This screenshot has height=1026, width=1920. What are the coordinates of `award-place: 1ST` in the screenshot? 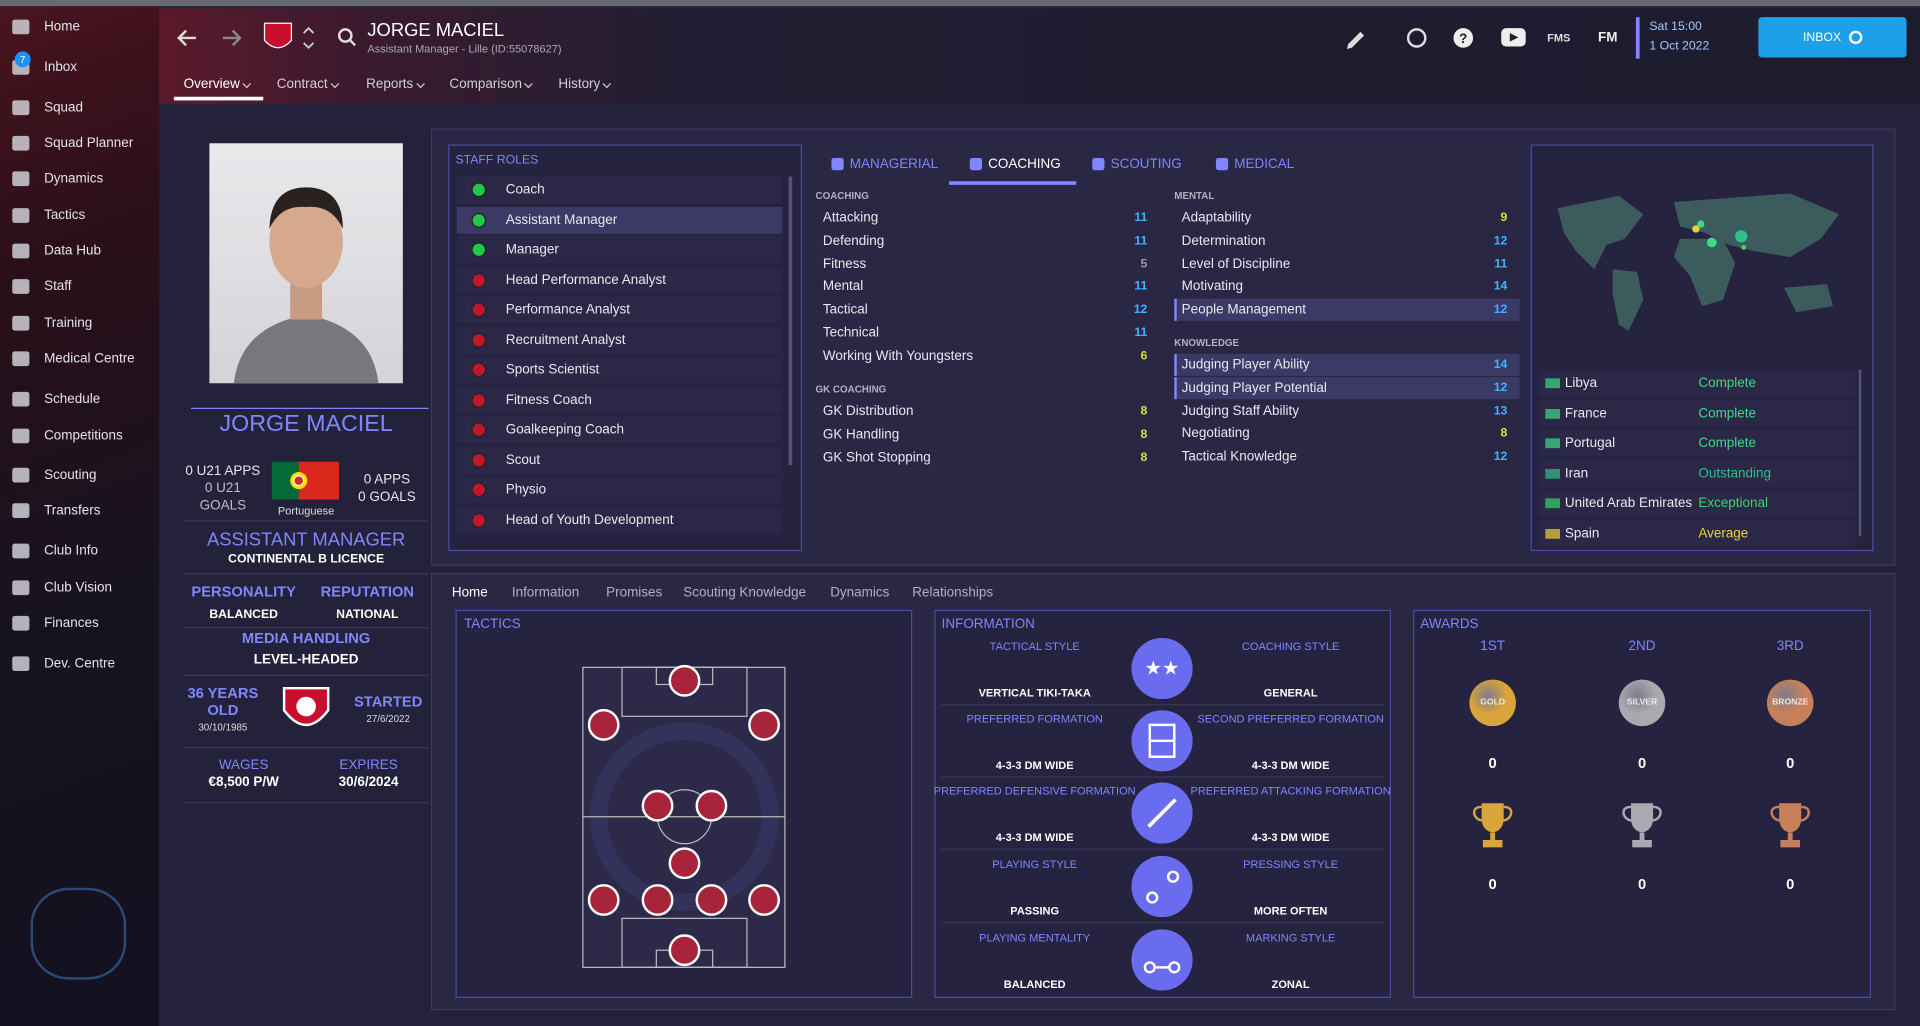 It's located at (1493, 646).